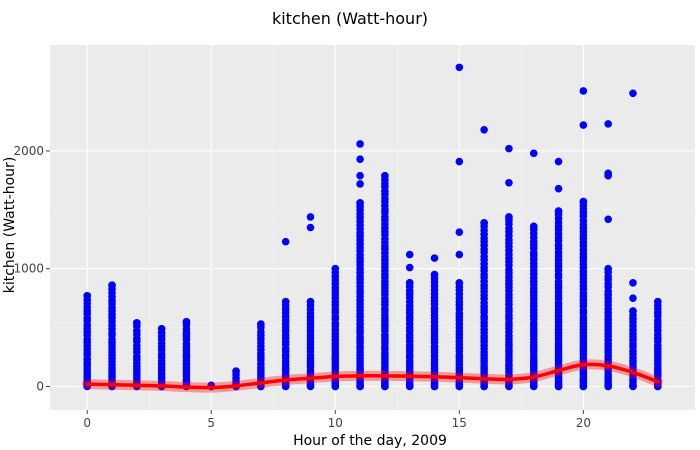 This screenshot has height=450, width=700. Describe the element at coordinates (370, 441) in the screenshot. I see `x-axis-label: Hour of the day, 2009` at that location.